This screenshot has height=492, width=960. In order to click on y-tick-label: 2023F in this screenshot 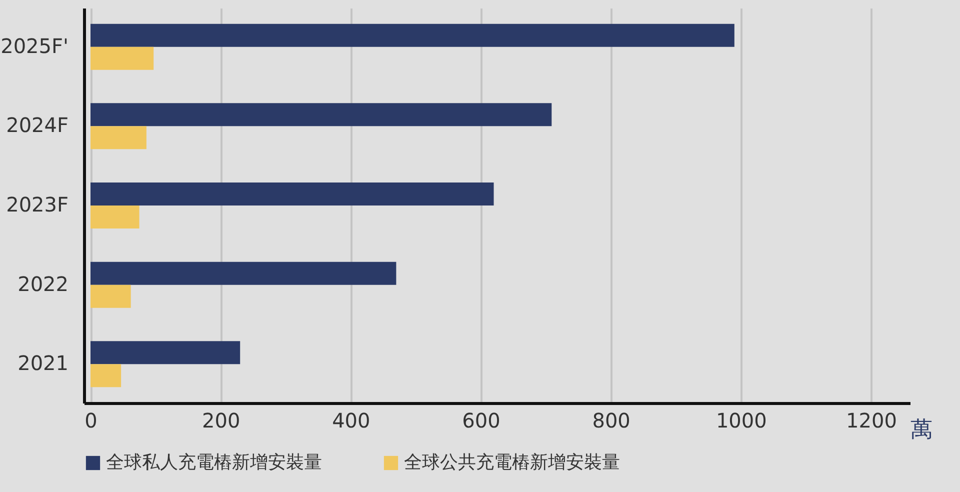, I will do `click(37, 204)`.